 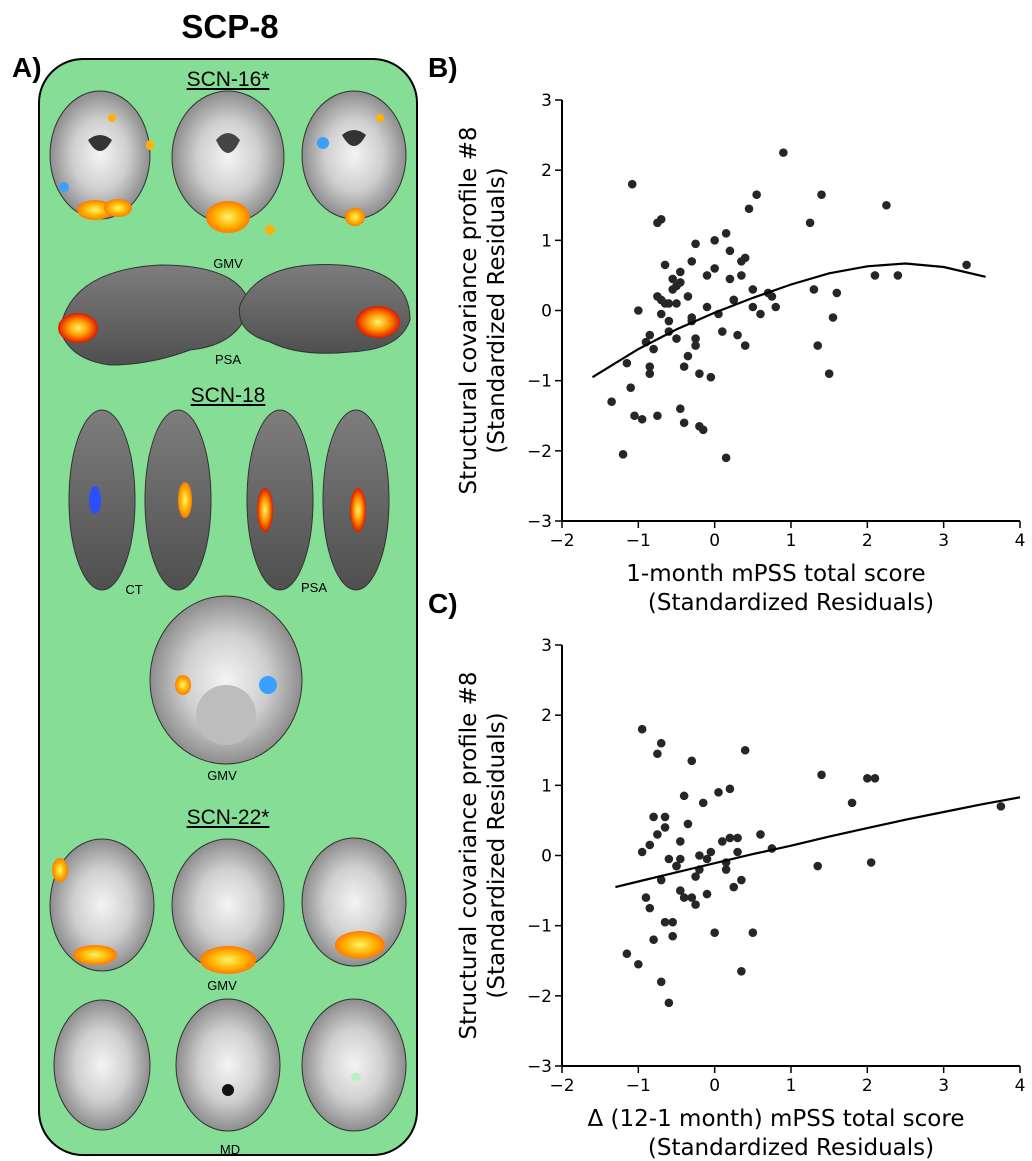 I want to click on panel-c-label: C), so click(x=443, y=603).